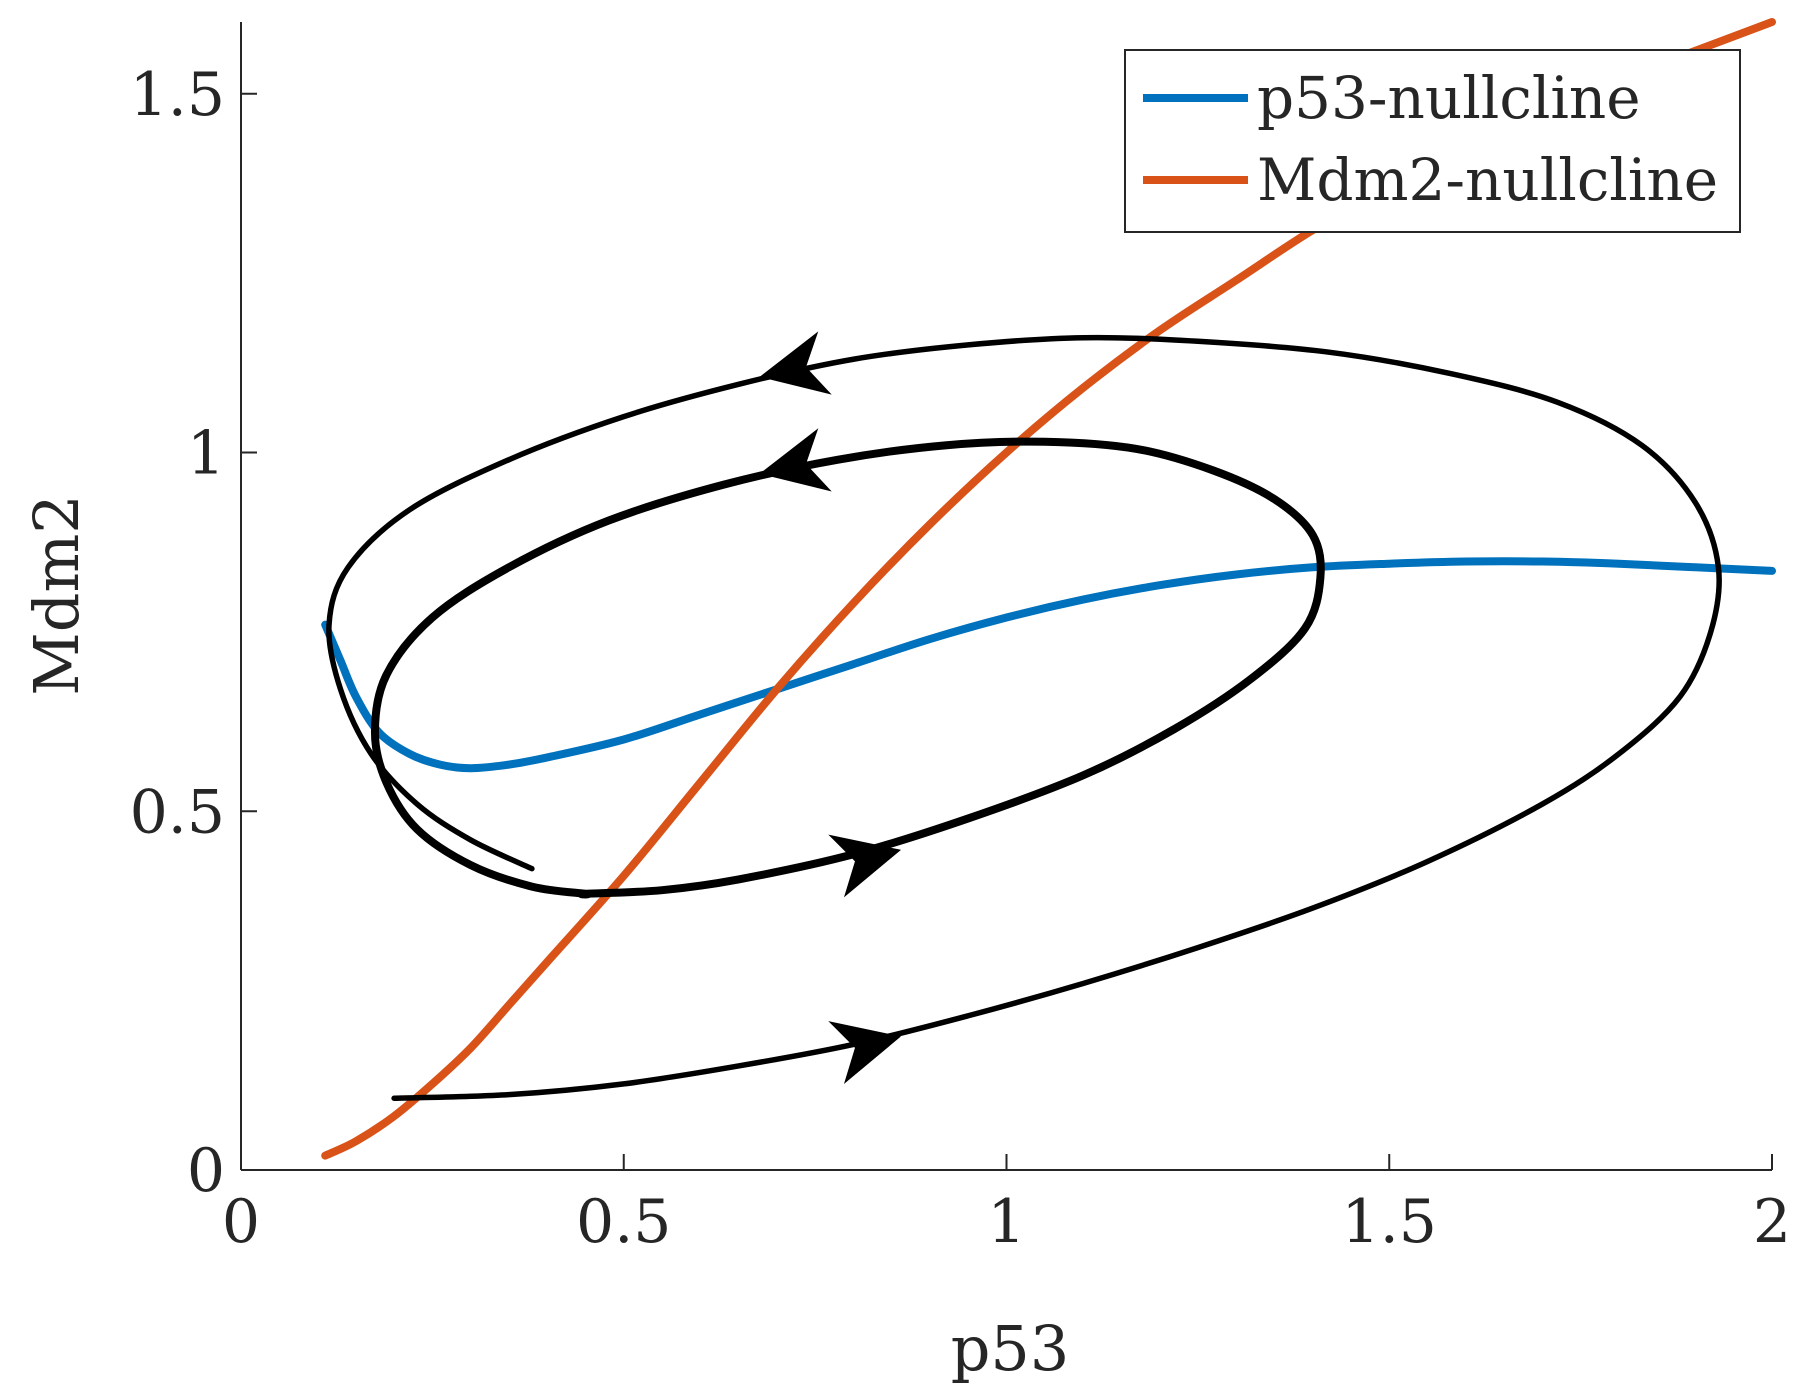 This screenshot has height=1393, width=1803. I want to click on y-tick-label-3: 1.5, so click(177, 95).